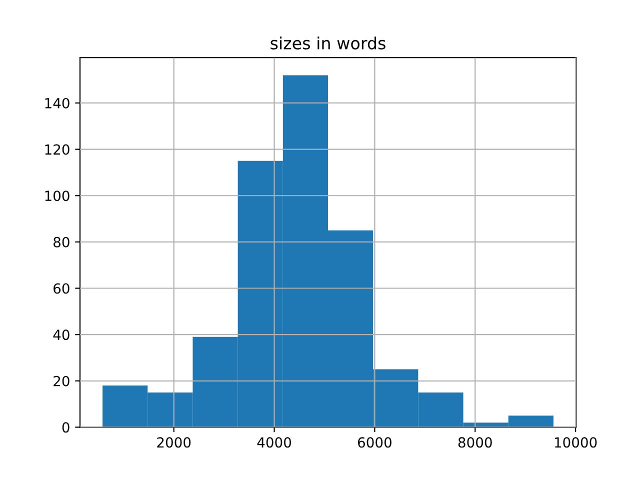  Describe the element at coordinates (57, 149) in the screenshot. I see `y-tick-label: 120` at that location.